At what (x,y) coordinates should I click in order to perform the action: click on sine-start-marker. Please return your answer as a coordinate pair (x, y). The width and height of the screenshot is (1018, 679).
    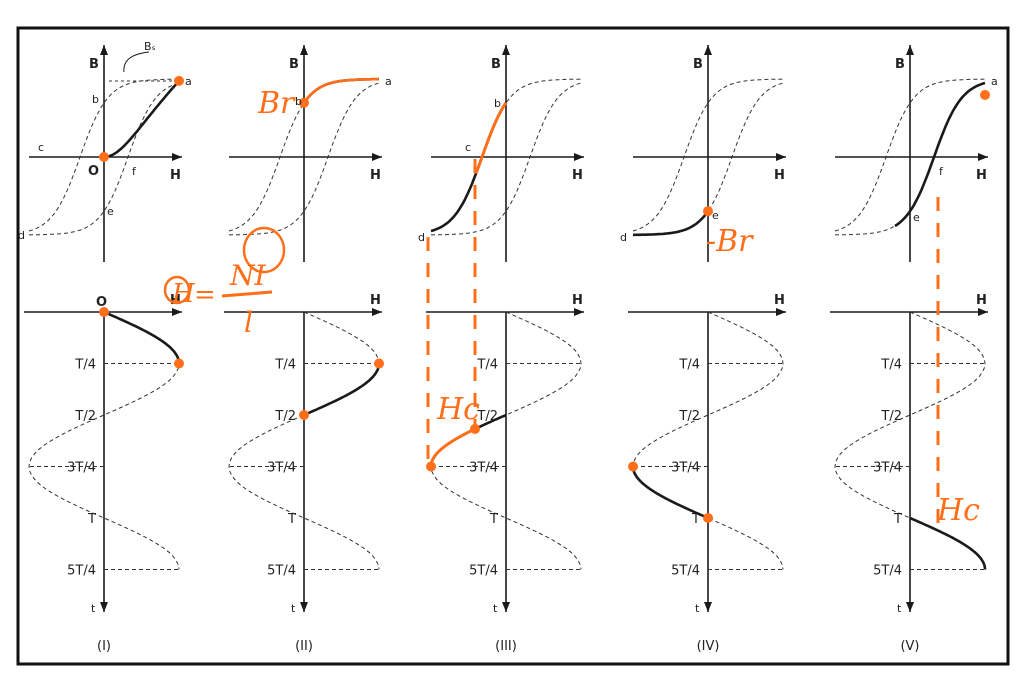
    Looking at the image, I should click on (104, 312).